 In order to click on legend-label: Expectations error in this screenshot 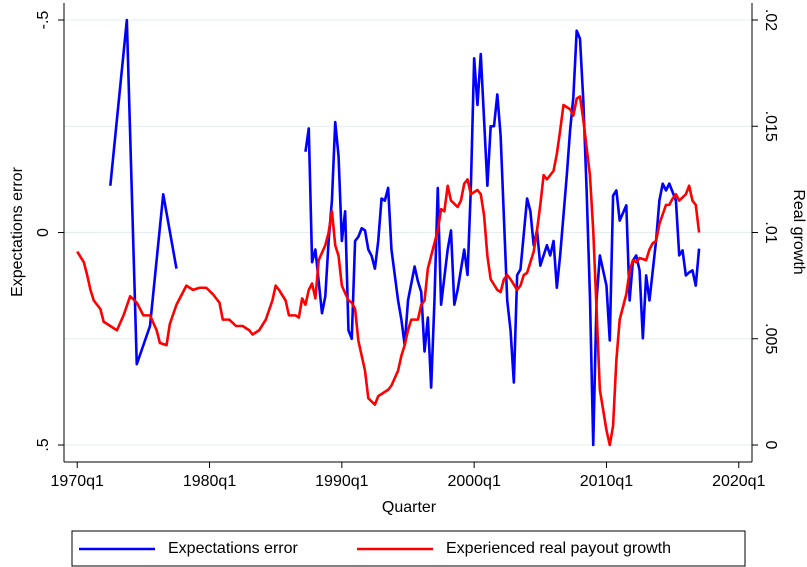, I will do `click(233, 548)`.